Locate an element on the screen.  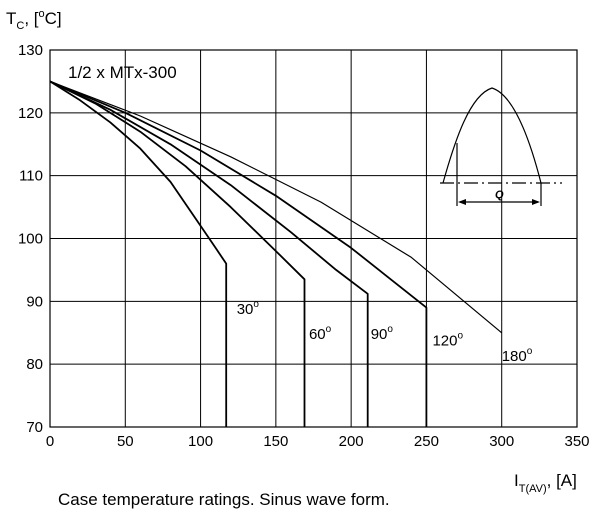
x-tick-label: 100 is located at coordinates (200, 441).